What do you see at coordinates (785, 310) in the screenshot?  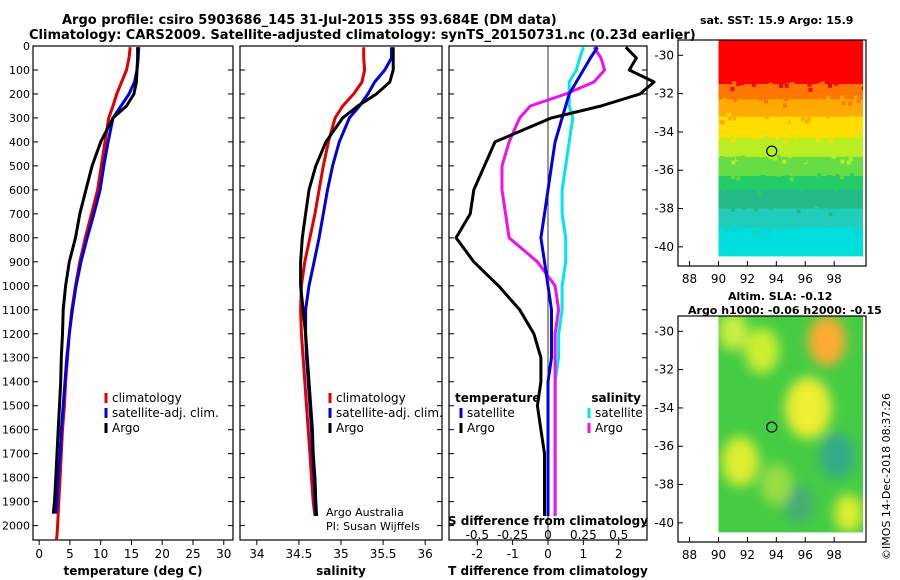 I see `sla-map-title-line-2: Argo h1000: -0.06 h2000: -0.15` at bounding box center [785, 310].